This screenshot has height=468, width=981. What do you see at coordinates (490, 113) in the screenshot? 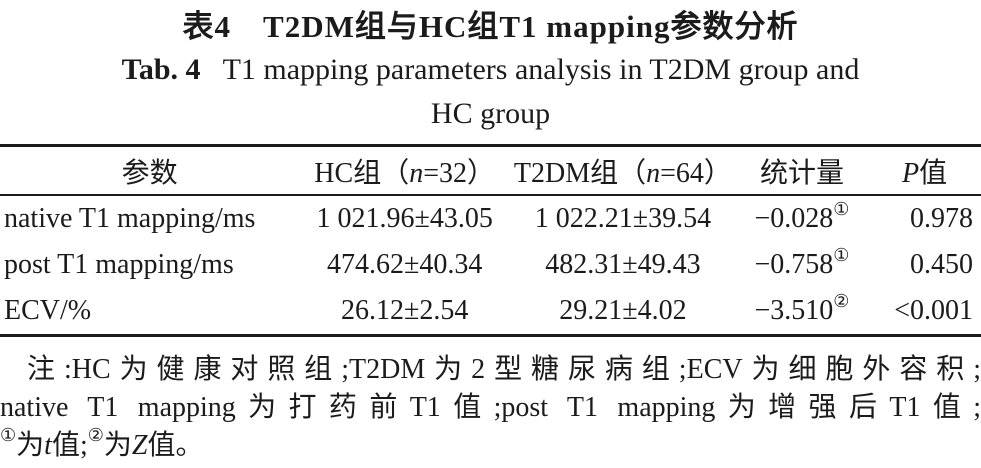
I see `table-title-en-line2: HC group` at bounding box center [490, 113].